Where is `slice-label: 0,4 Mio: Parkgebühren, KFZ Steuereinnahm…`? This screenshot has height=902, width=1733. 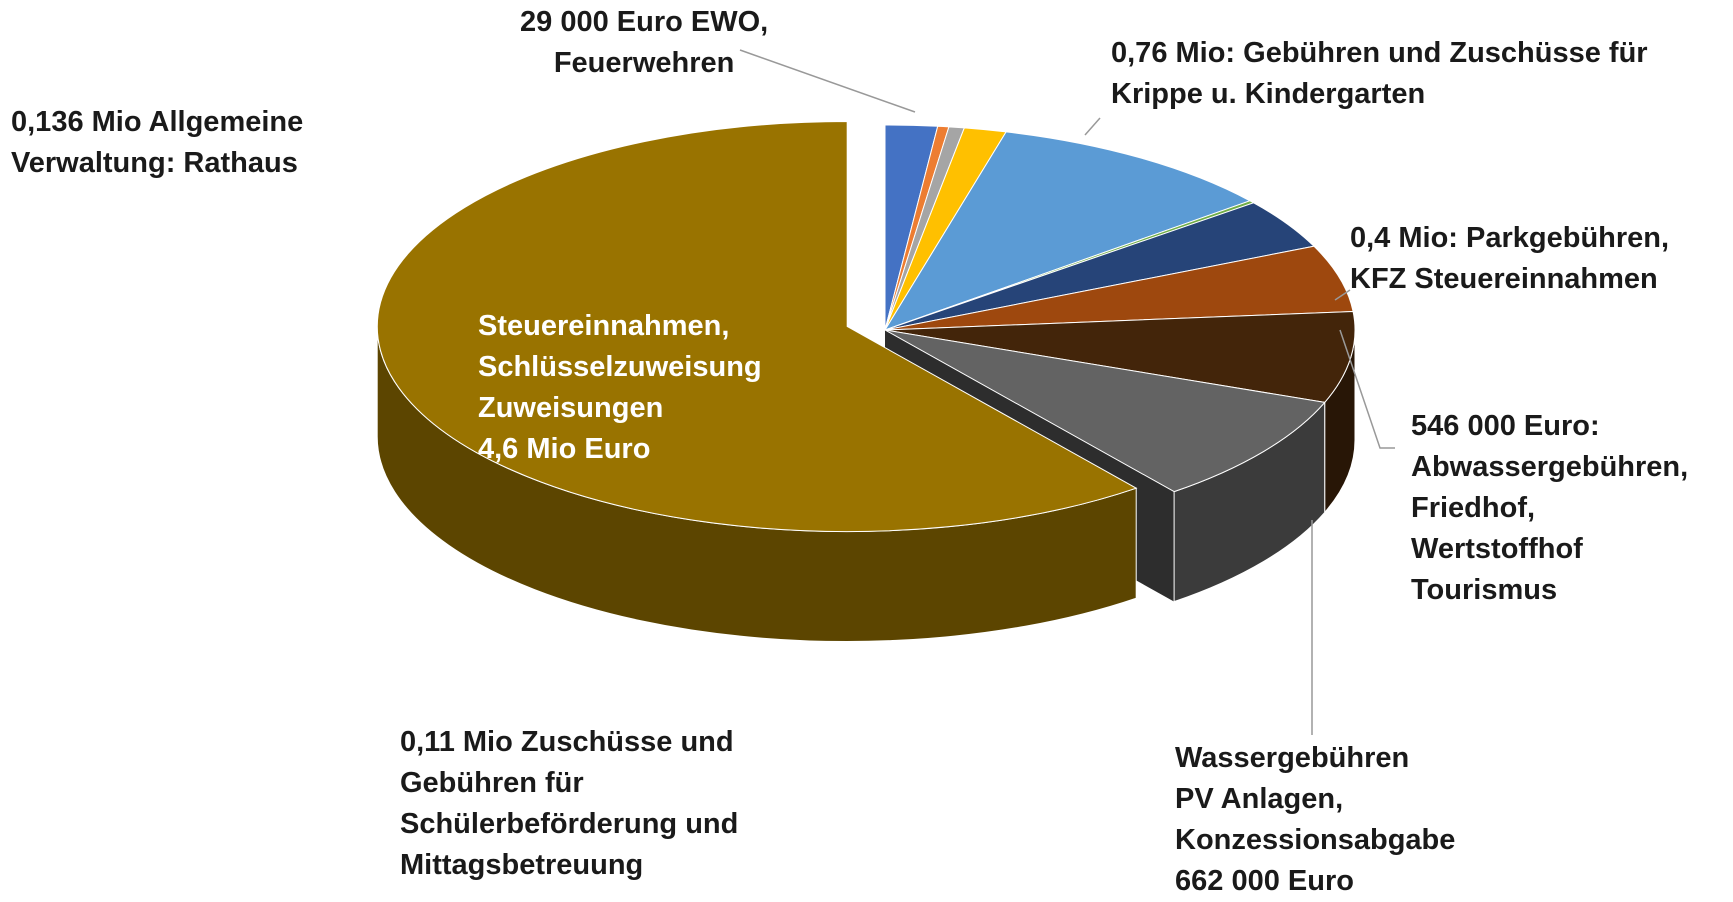
slice-label: 0,4 Mio: Parkgebühren, KFZ Steuereinnahm… is located at coordinates (1510, 258).